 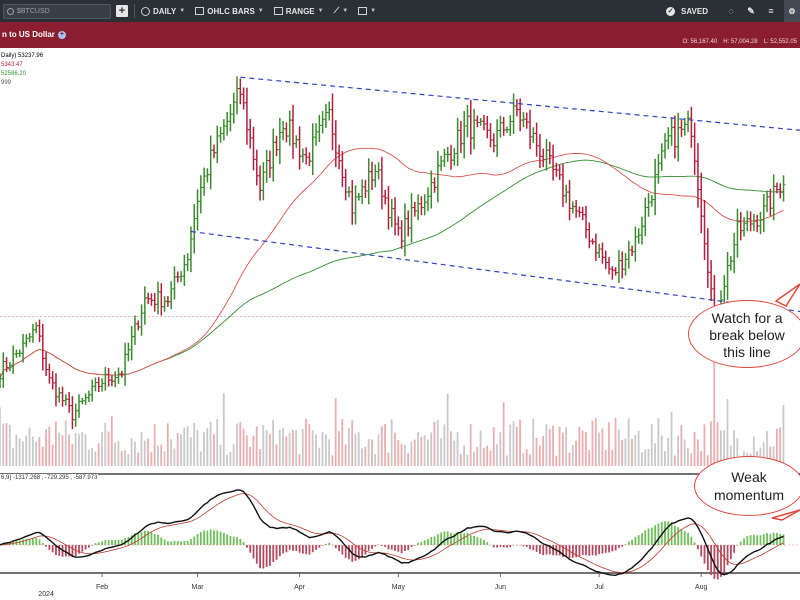 I want to click on callout-momentum-line-2: momentum, so click(x=749, y=495).